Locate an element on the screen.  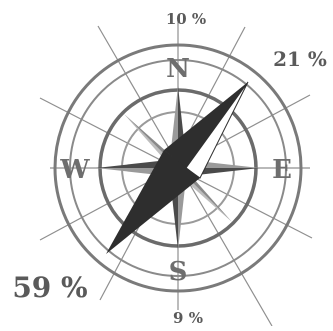
label-west: W is located at coordinates (74, 170).